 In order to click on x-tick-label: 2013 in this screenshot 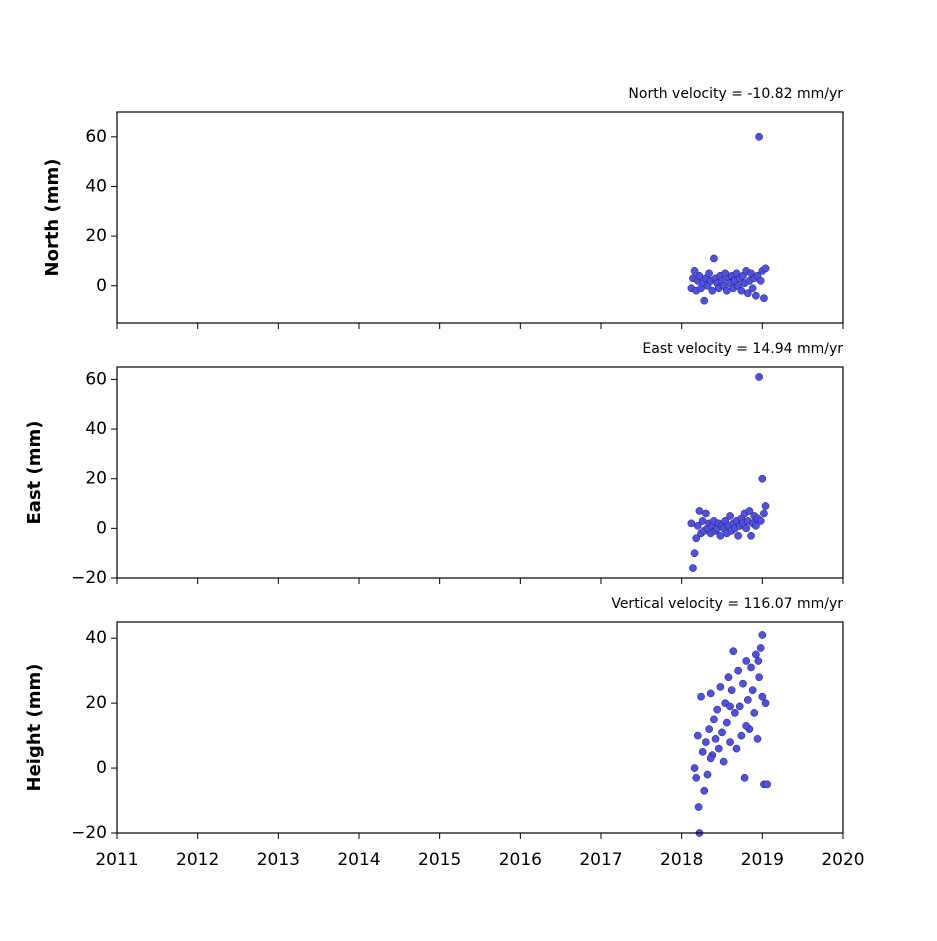, I will do `click(278, 860)`.